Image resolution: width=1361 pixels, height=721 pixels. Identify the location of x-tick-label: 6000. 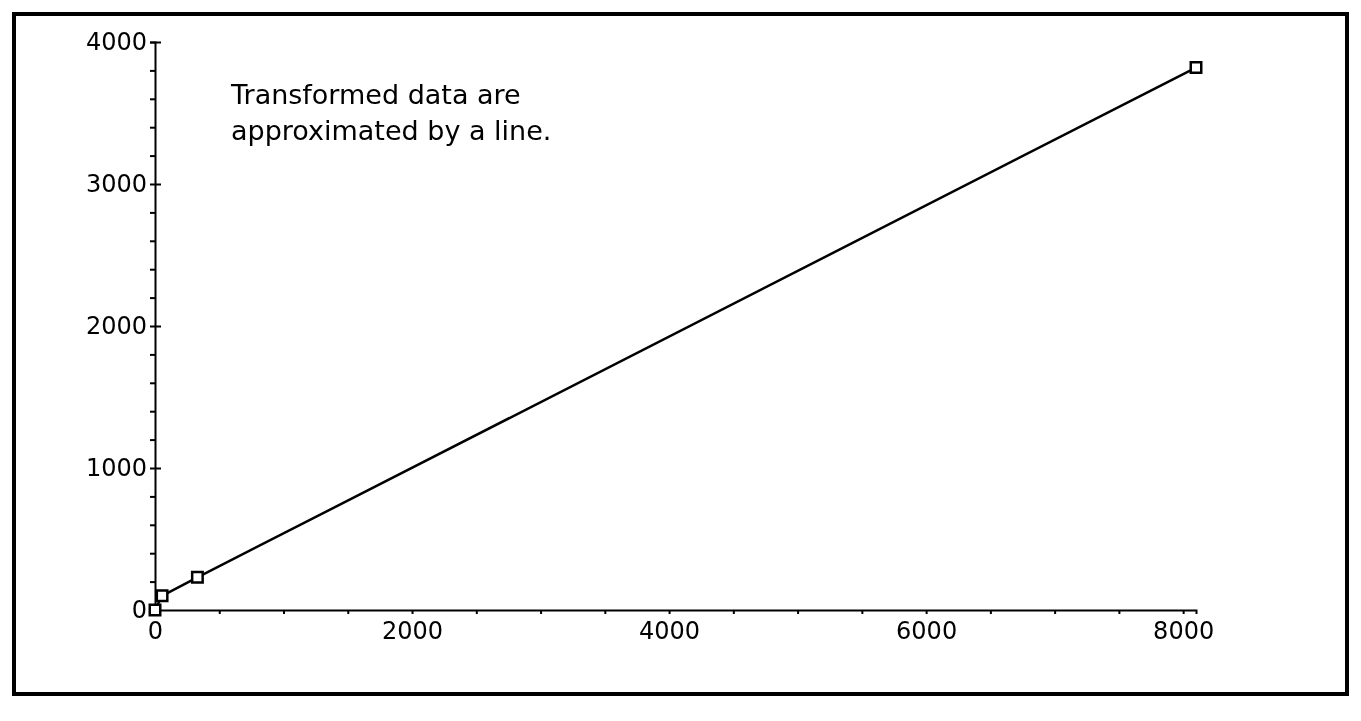
(927, 630).